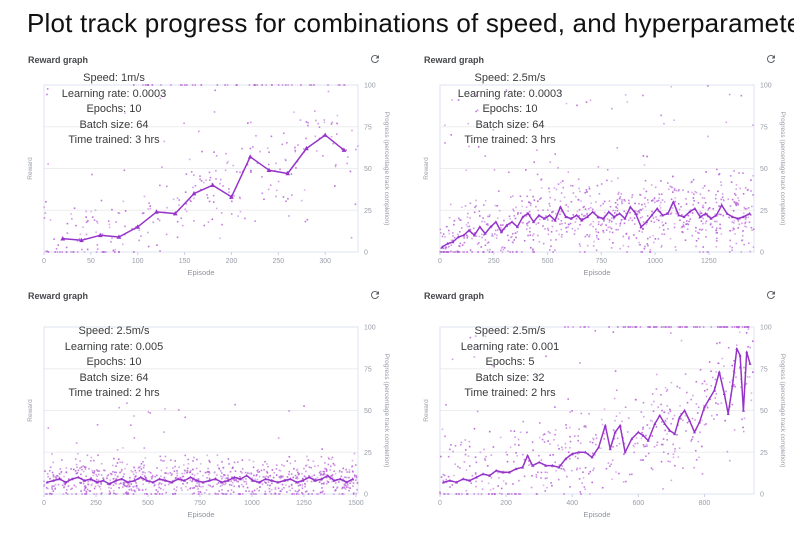 This screenshot has height=548, width=794. I want to click on annotation-time-trained: Time trained: 2 hrs, so click(510, 393).